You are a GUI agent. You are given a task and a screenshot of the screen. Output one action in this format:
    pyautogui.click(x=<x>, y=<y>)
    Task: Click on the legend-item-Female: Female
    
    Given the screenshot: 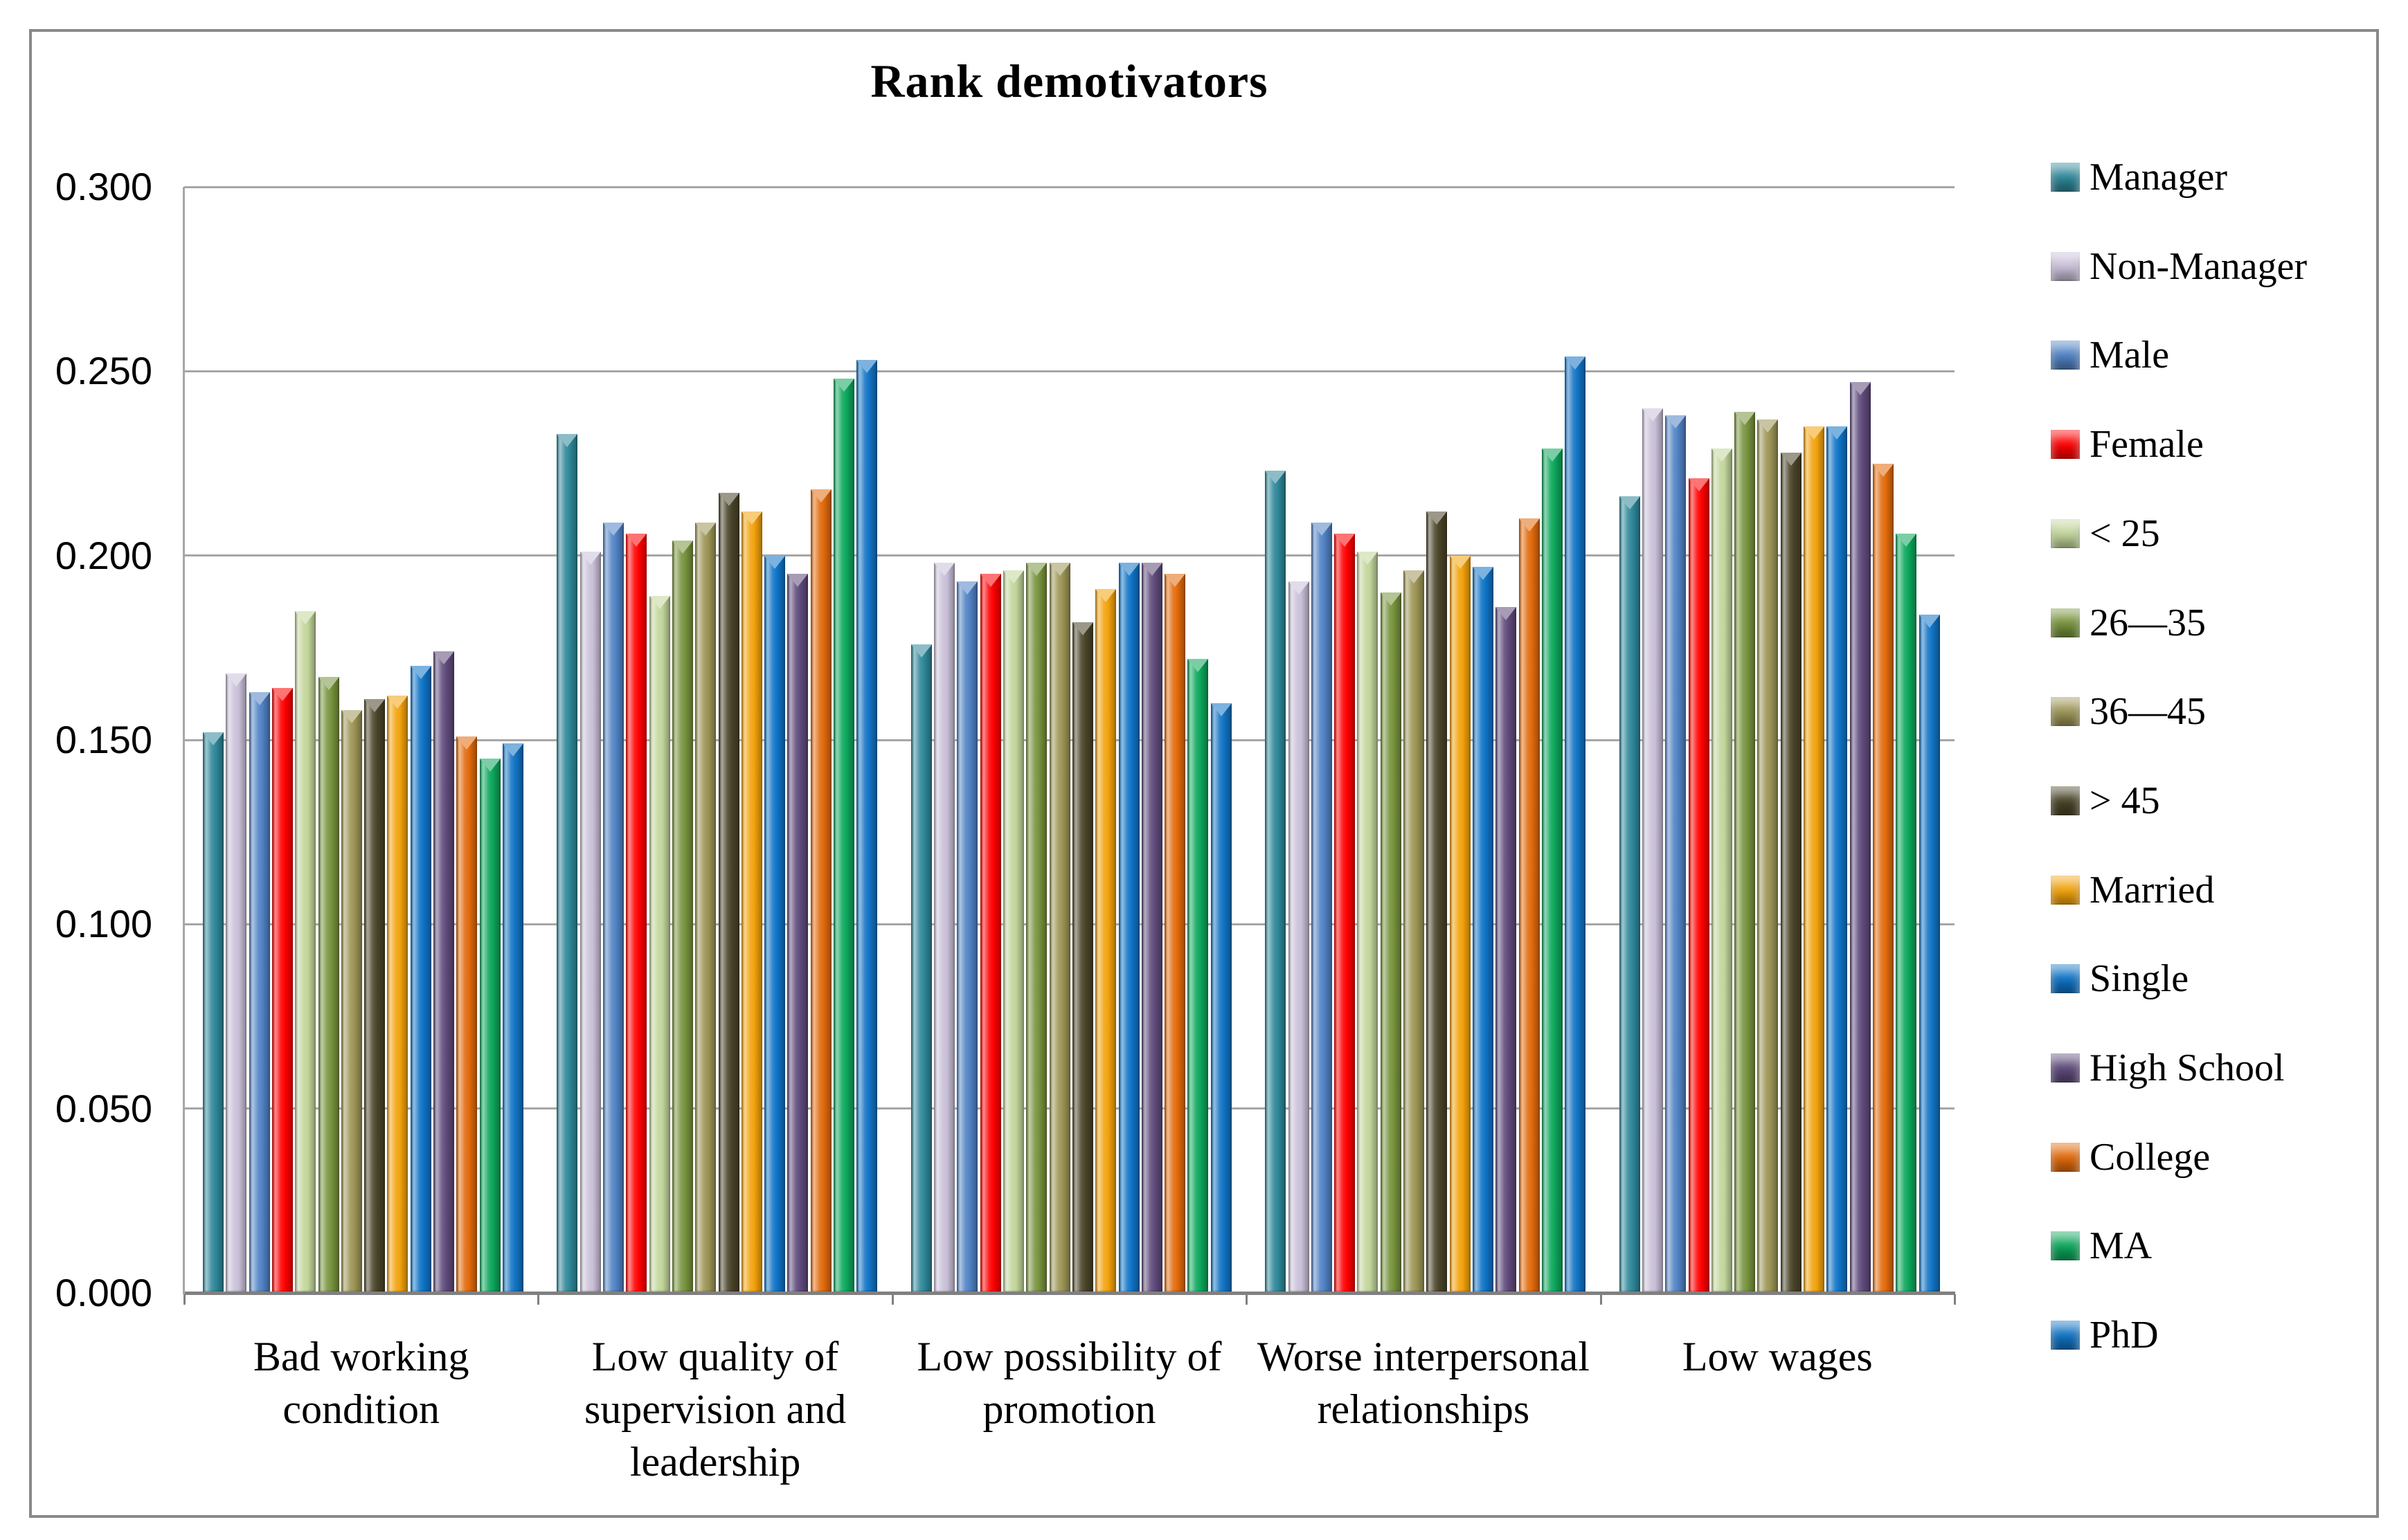 What is the action you would take?
    pyautogui.click(x=2127, y=444)
    